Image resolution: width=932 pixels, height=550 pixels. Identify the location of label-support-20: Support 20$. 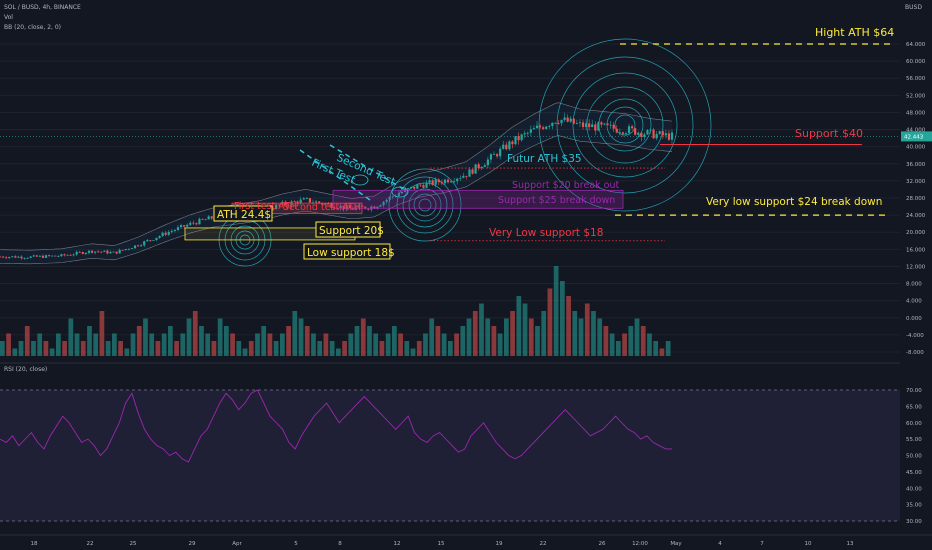
(351, 231).